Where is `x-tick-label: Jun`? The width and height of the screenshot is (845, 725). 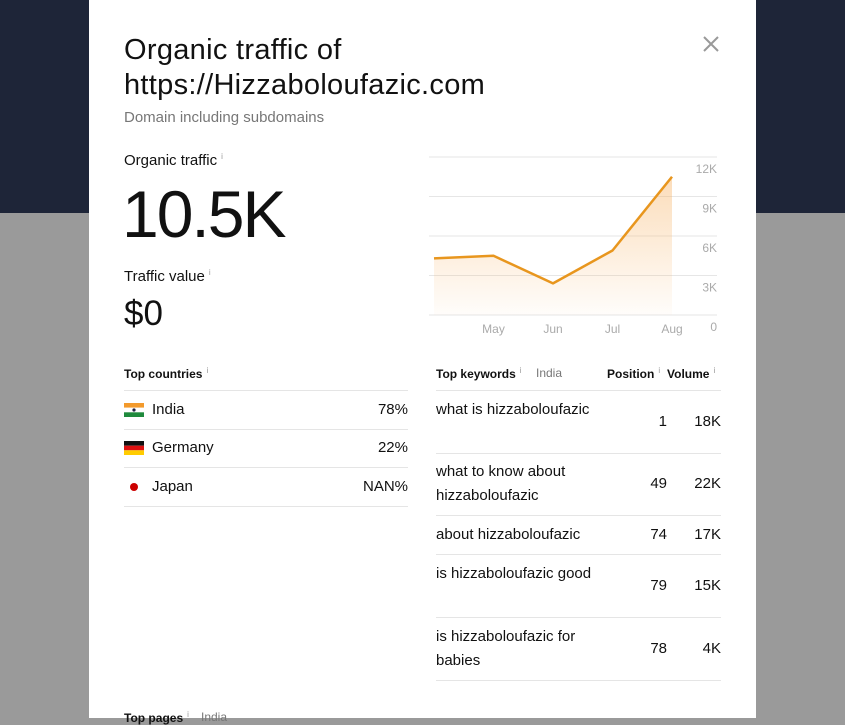
x-tick-label: Jun is located at coordinates (552, 329).